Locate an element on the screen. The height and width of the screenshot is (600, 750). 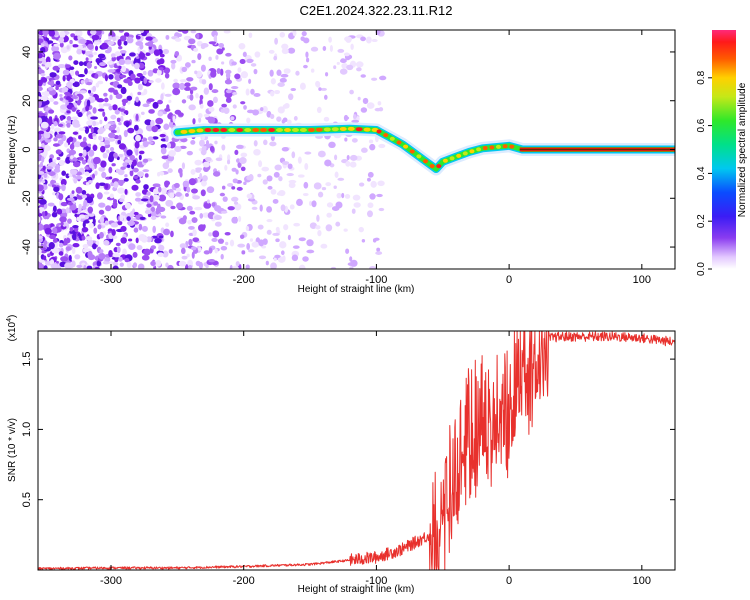
y-tick-label: 1.5 is located at coordinates (27, 358).